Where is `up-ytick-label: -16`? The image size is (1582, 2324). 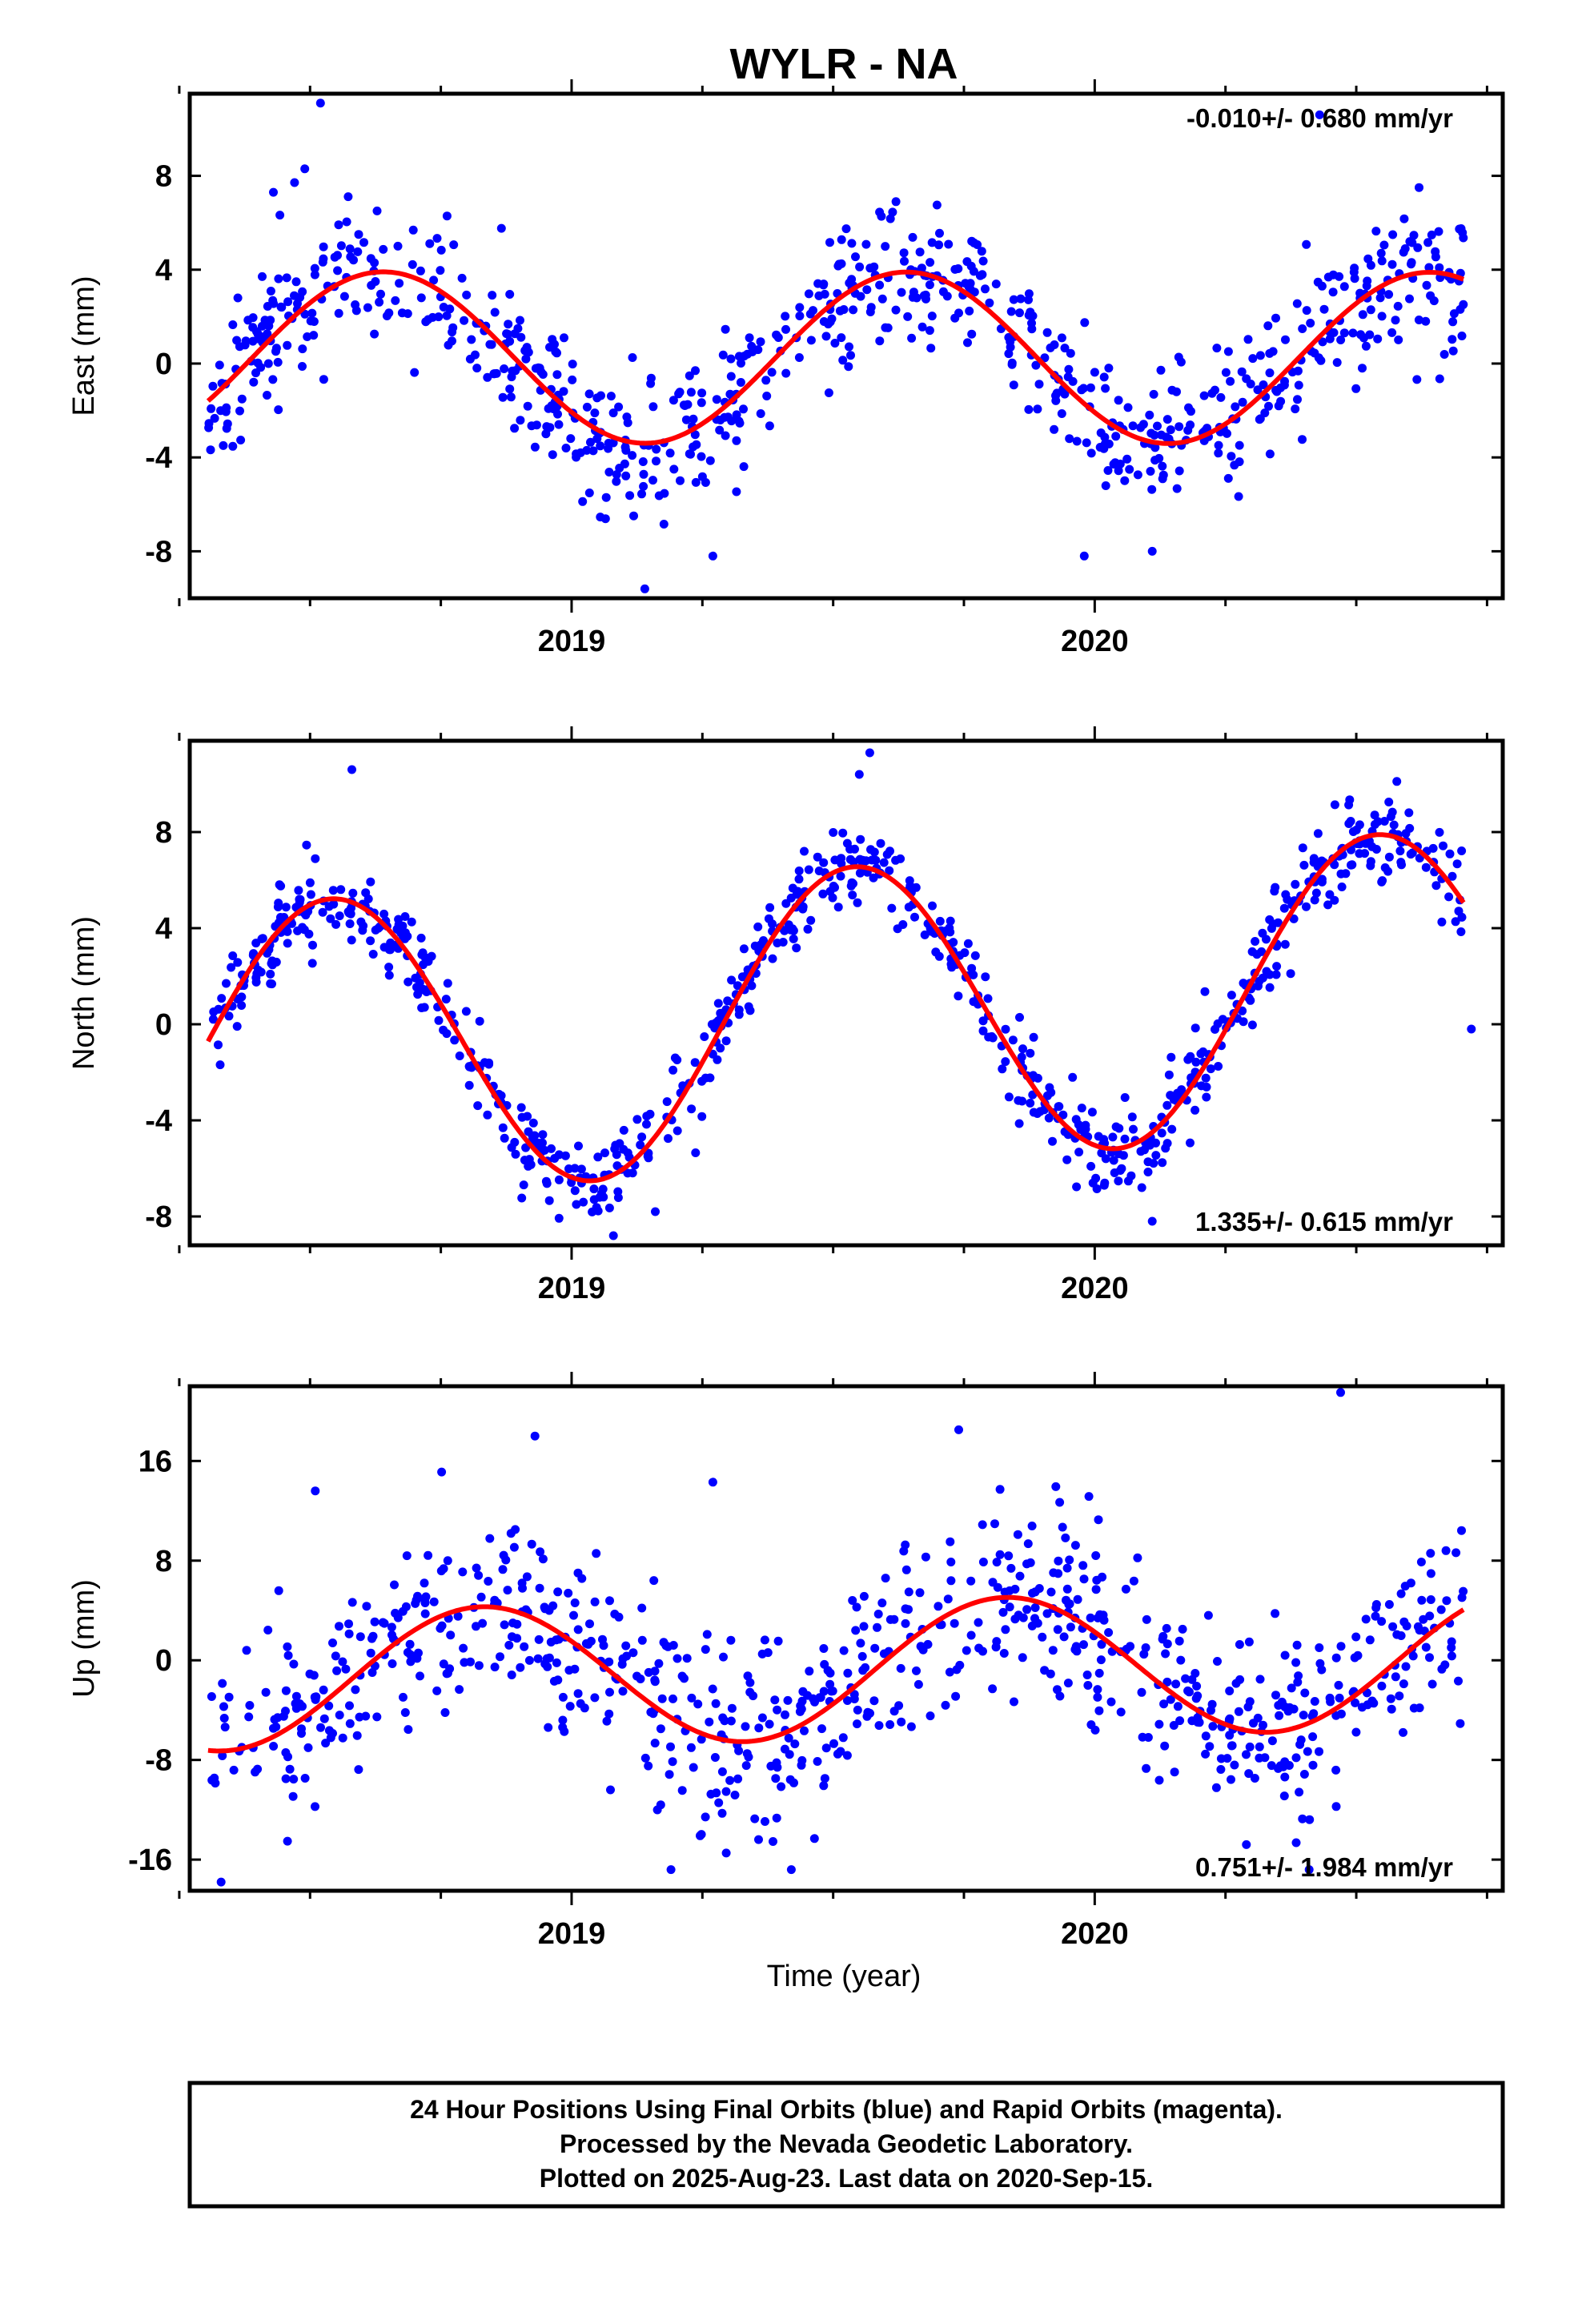
up-ytick-label: -16 is located at coordinates (150, 1860).